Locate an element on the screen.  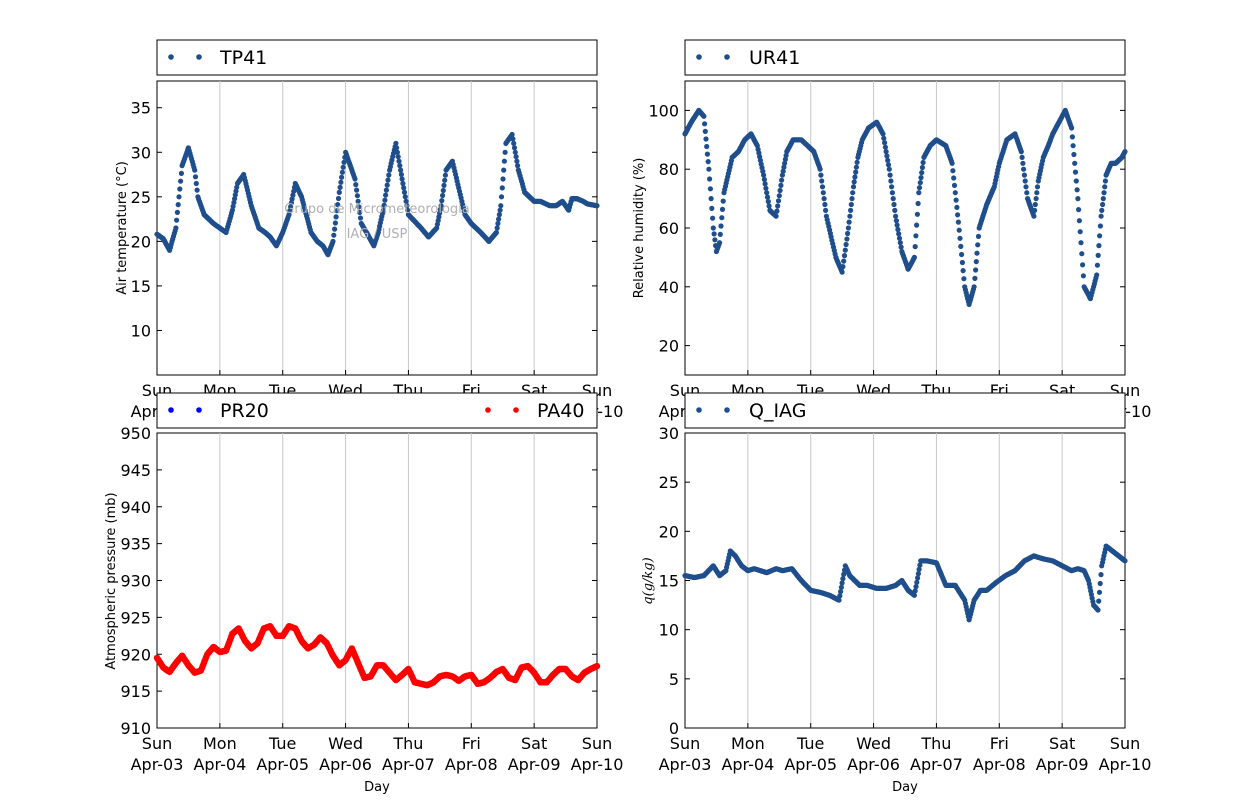
y-tick-label: 100 is located at coordinates (663, 110).